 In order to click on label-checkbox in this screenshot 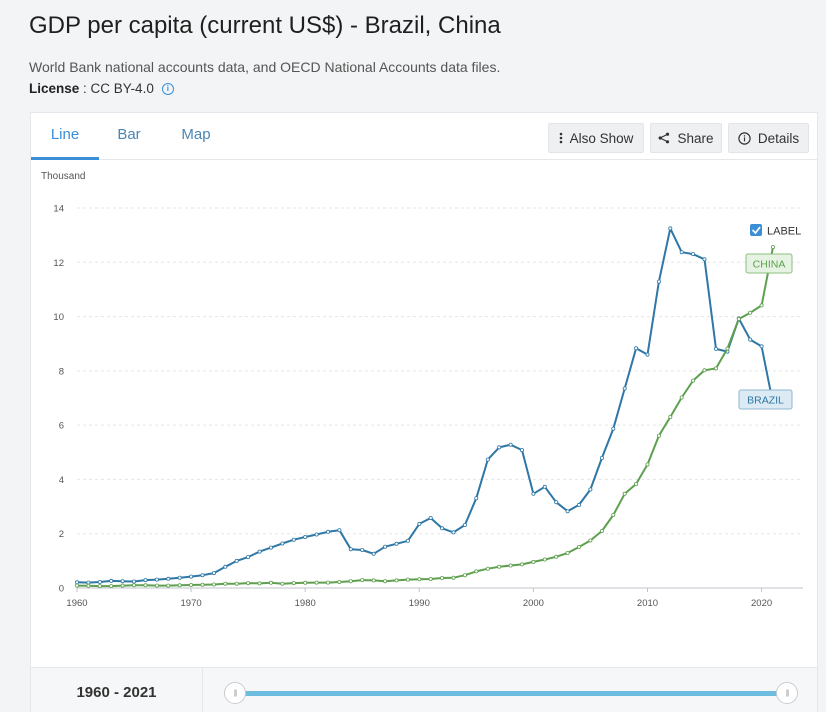, I will do `click(756, 230)`.